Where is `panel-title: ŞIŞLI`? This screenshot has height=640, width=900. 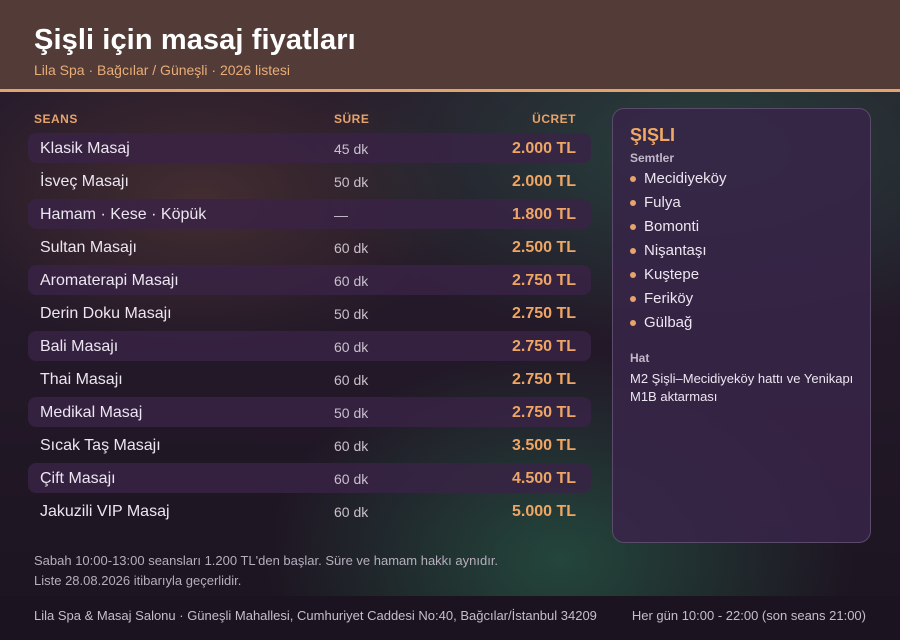 panel-title: ŞIŞLI is located at coordinates (653, 135).